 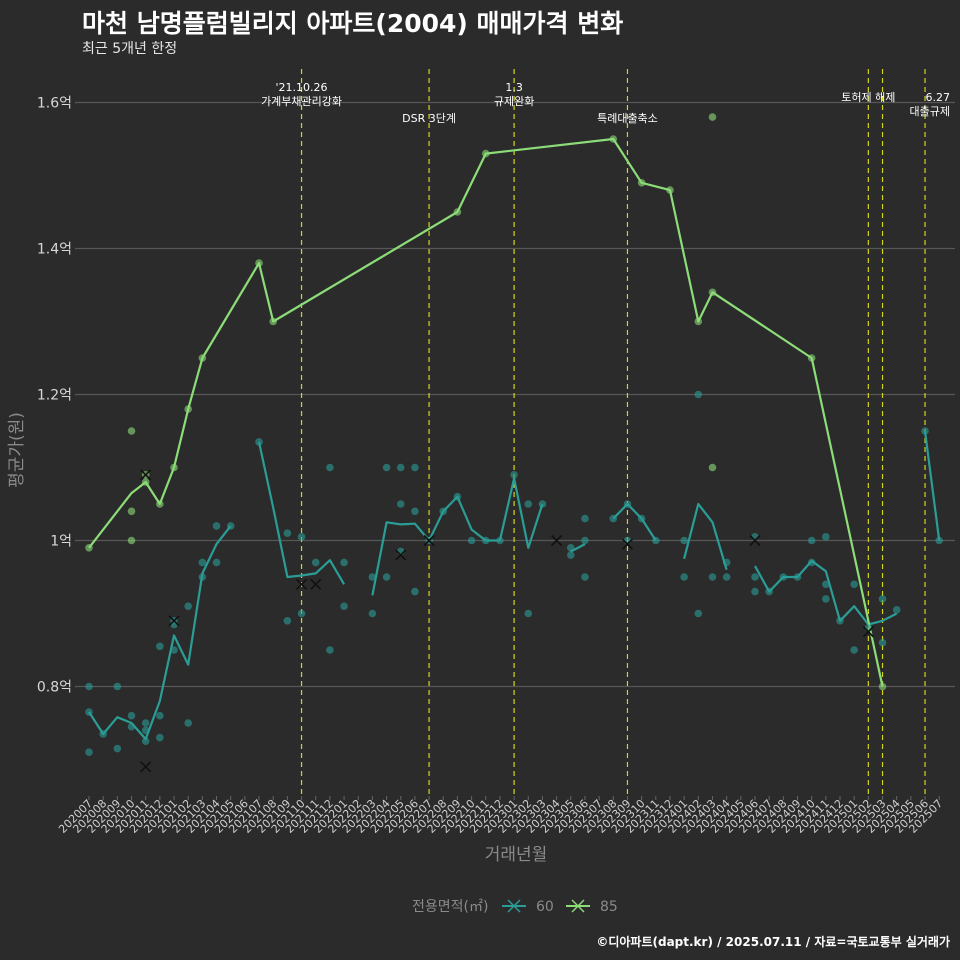 What do you see at coordinates (353, 23) in the screenshot?
I see `chart-title: 마천 남명플럼빌리지 아파트(2004) 매매가격 변화` at bounding box center [353, 23].